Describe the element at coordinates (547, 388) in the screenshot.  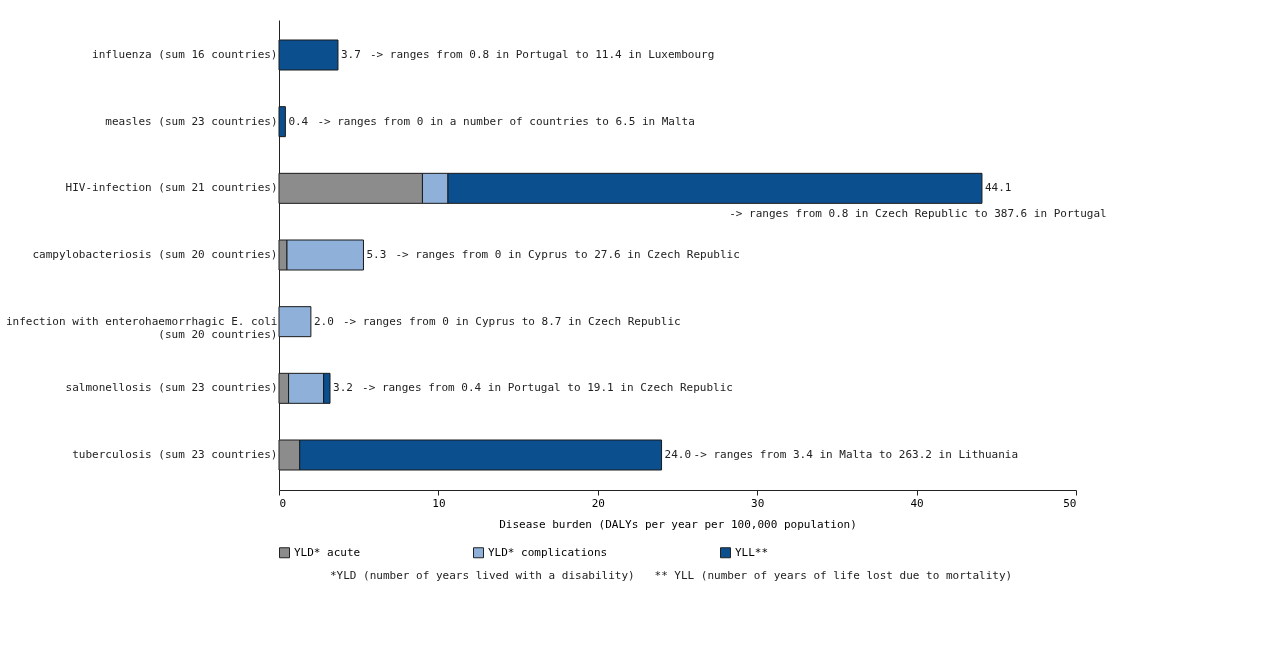
I see `annotation: -> ranges from 0.4 in Portugal to 19.1 in Czech Republic` at that location.